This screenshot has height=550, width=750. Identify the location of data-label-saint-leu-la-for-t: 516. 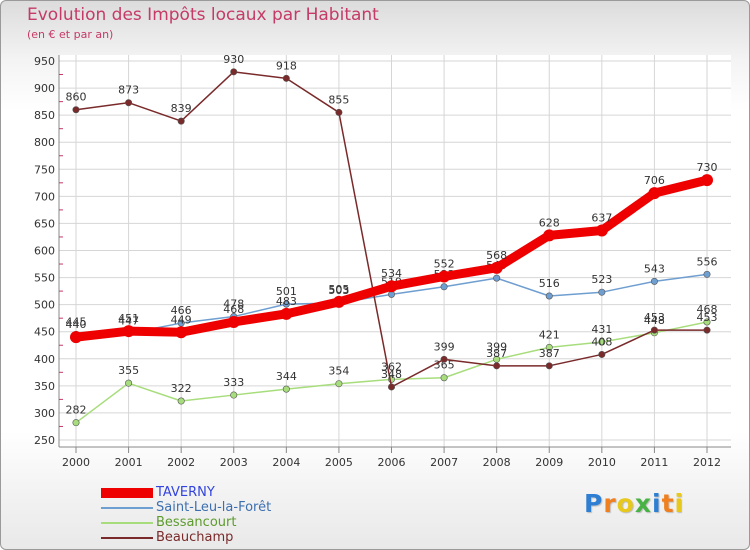
(549, 283).